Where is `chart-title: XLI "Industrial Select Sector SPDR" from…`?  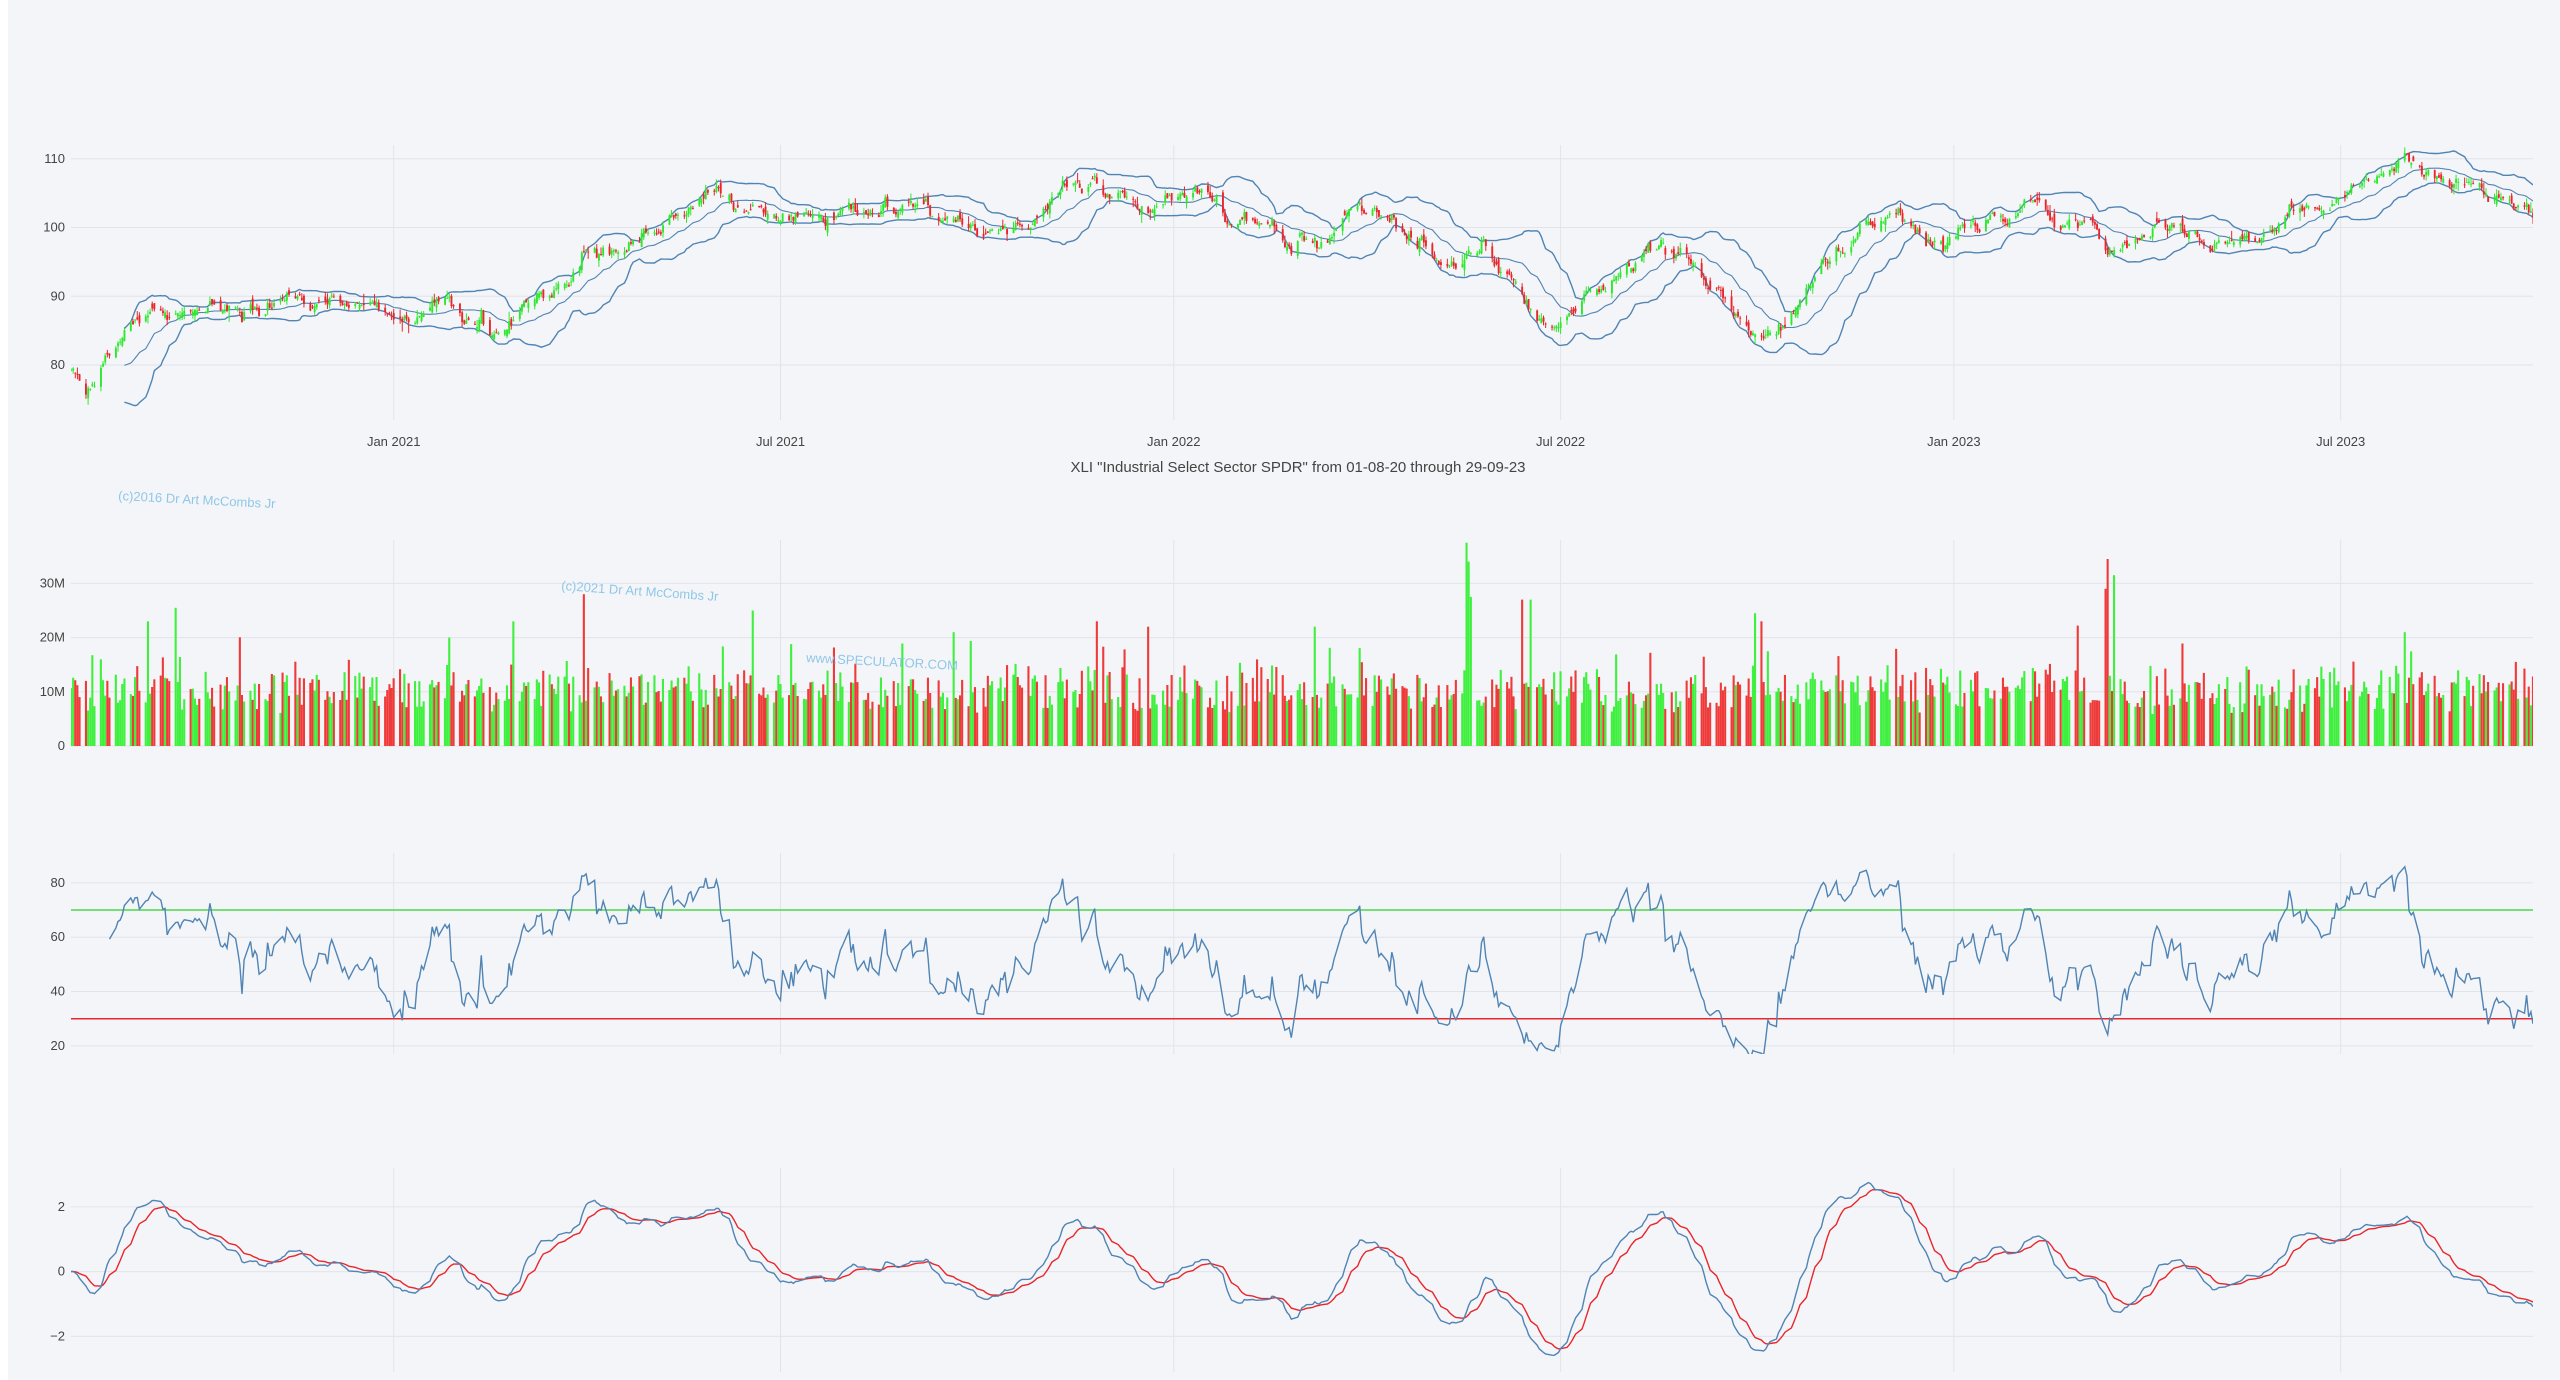 chart-title: XLI "Industrial Select Sector SPDR" from… is located at coordinates (1297, 467).